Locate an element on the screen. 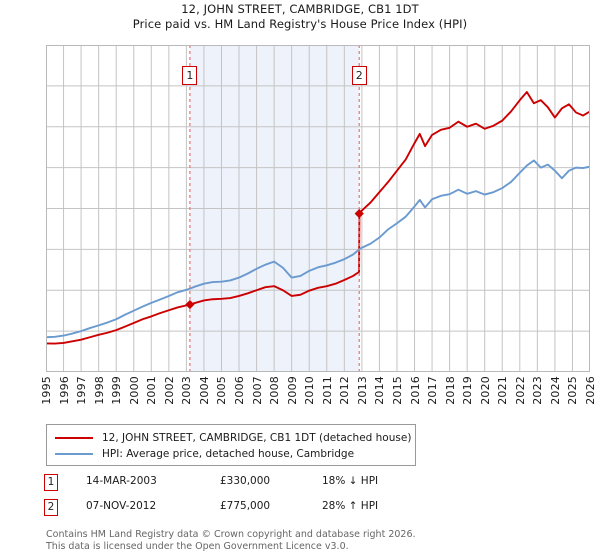 The image size is (600, 560). x-axis-tick-label: 2015 is located at coordinates (397, 390).